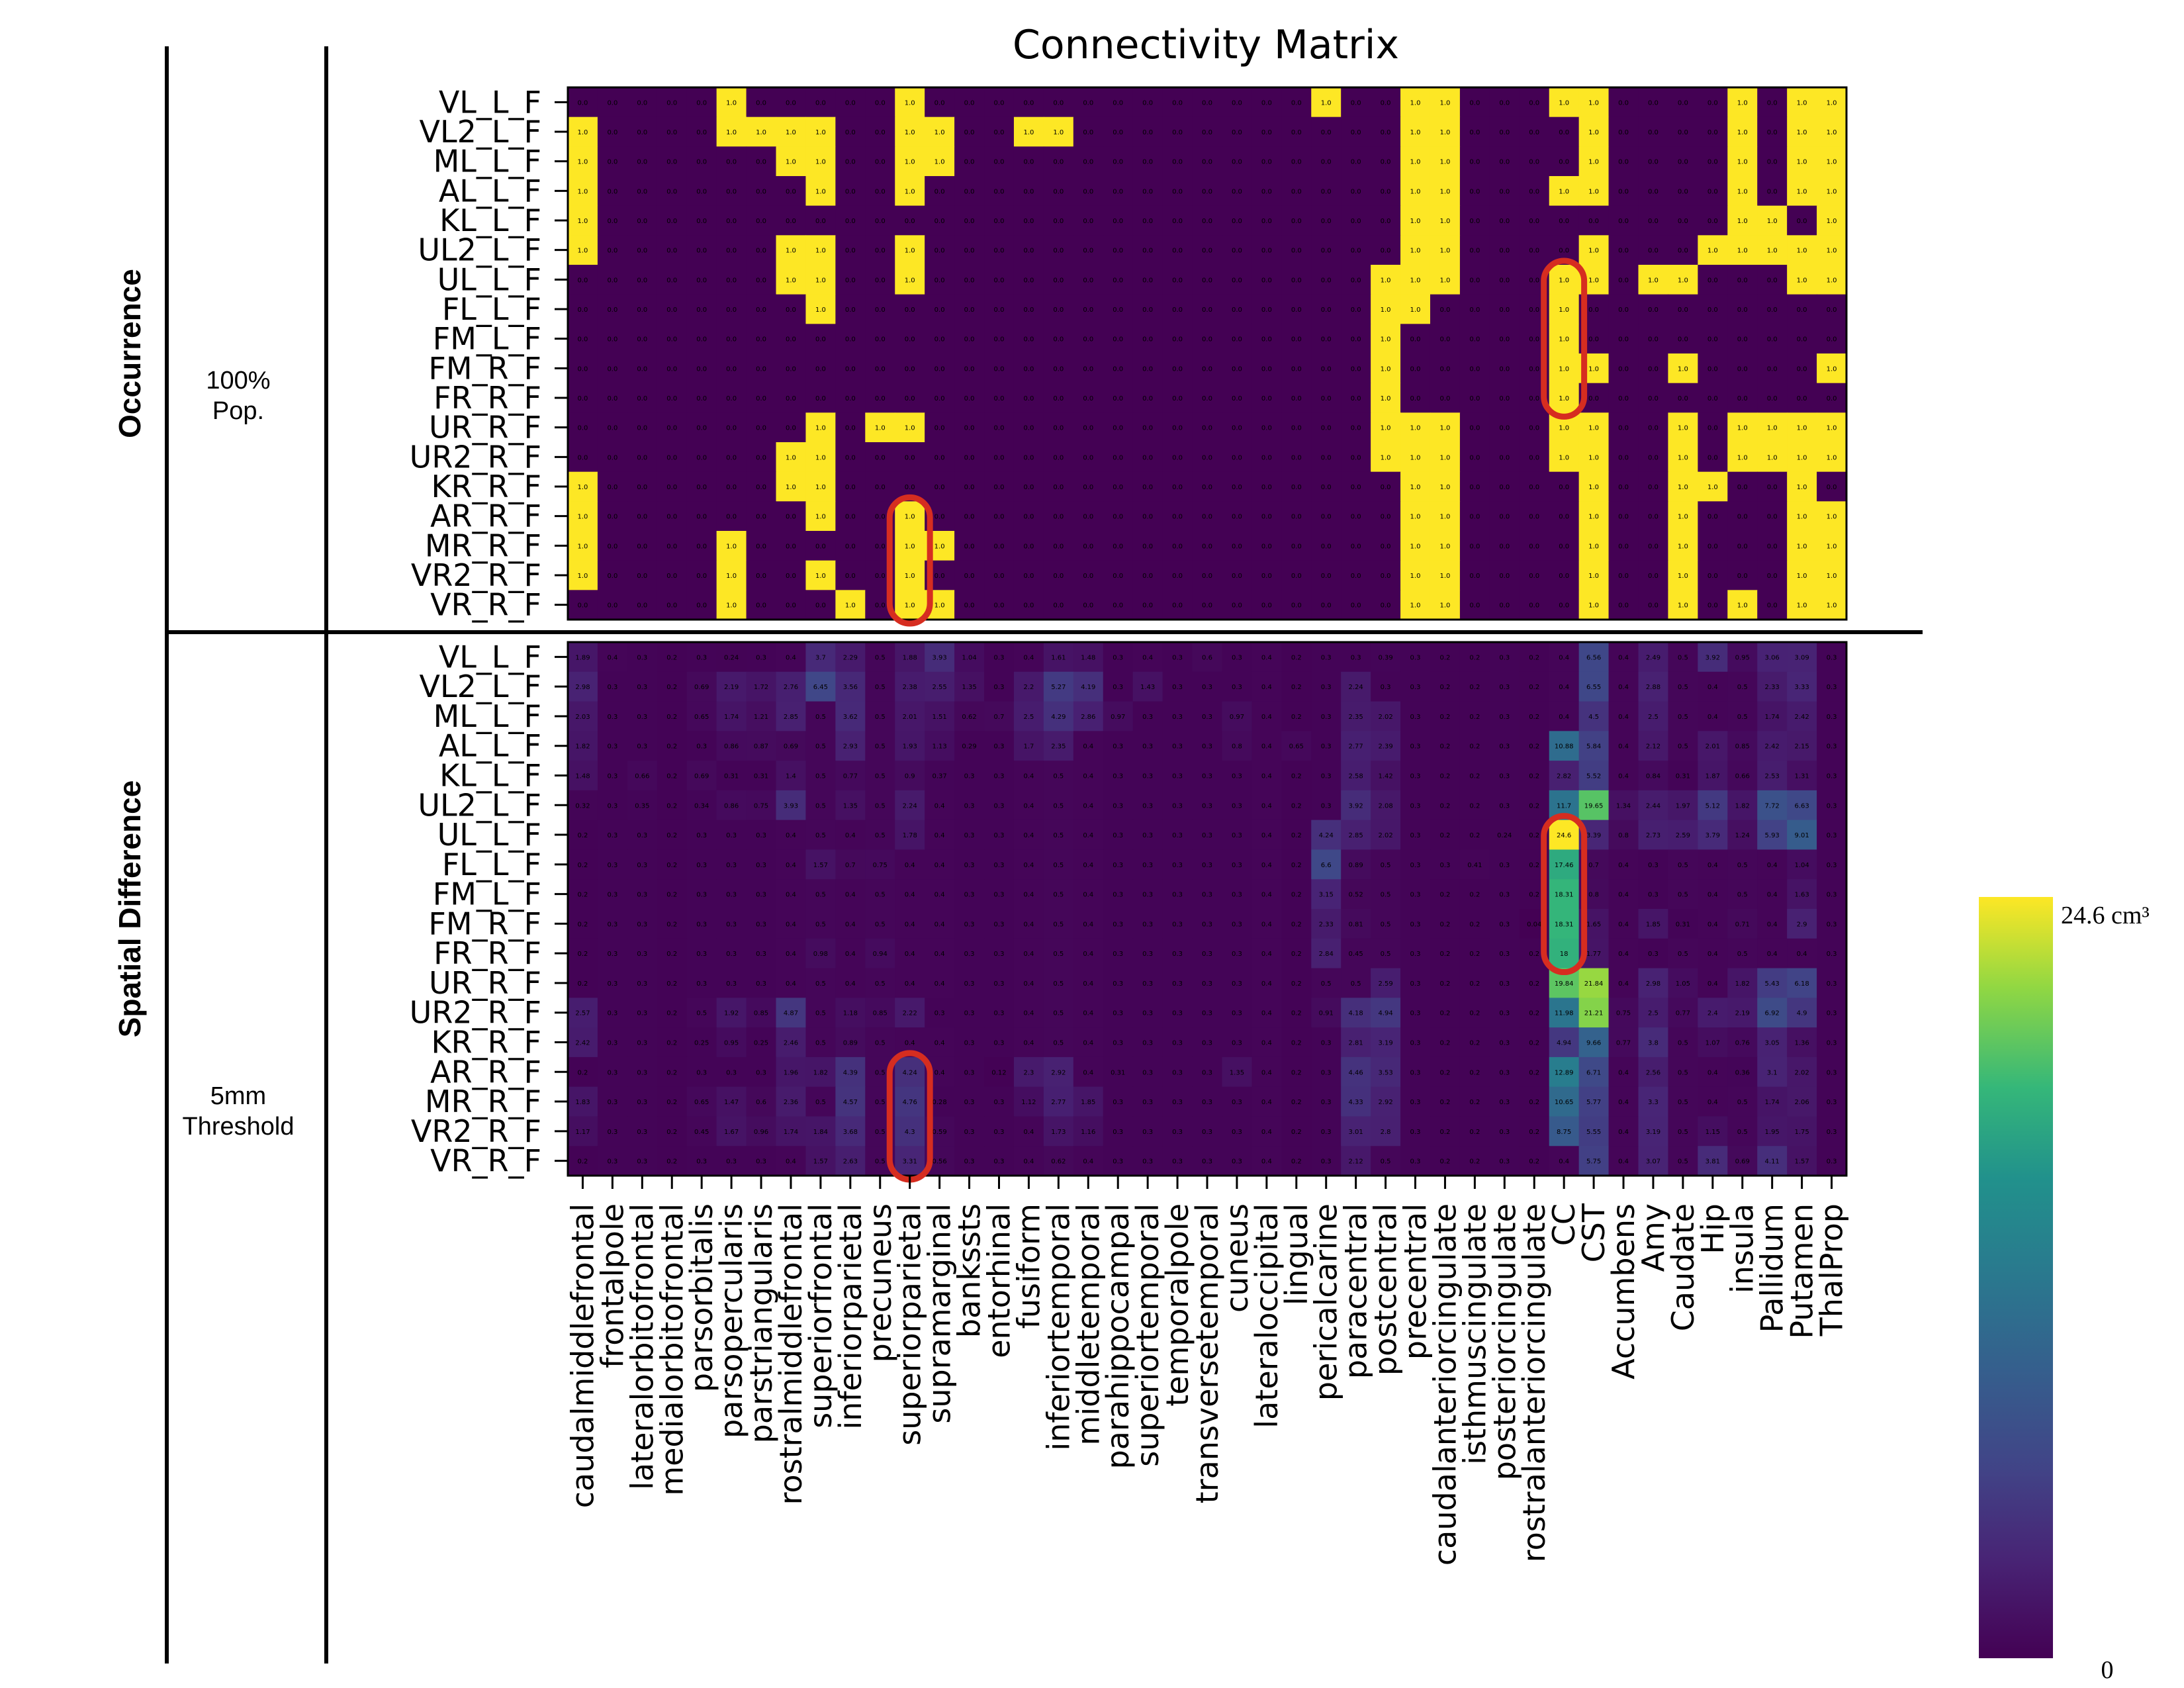 This screenshot has height=1688, width=2184. Describe the element at coordinates (1564, 984) in the screenshot. I see `cell-value-label: 19.84` at that location.